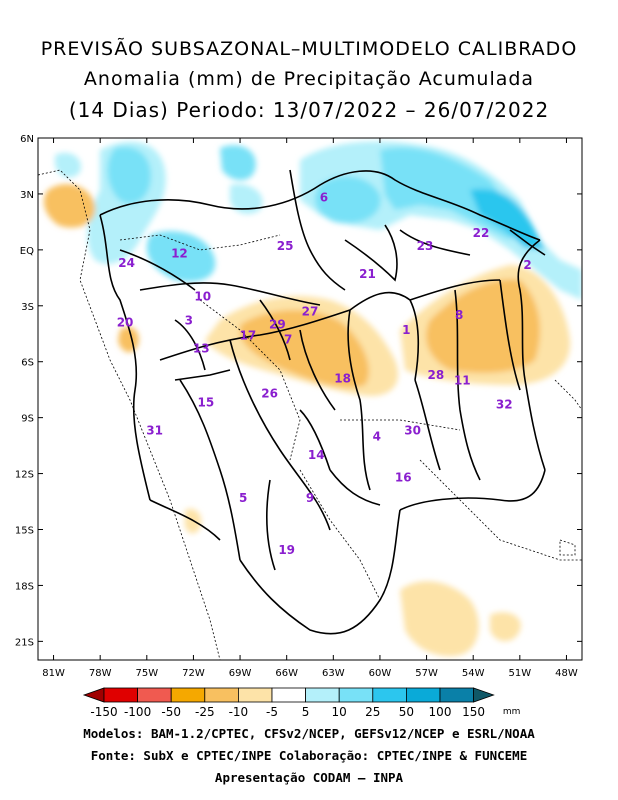 This screenshot has width=618, height=800. I want to click on basin-label: 22, so click(481, 233).